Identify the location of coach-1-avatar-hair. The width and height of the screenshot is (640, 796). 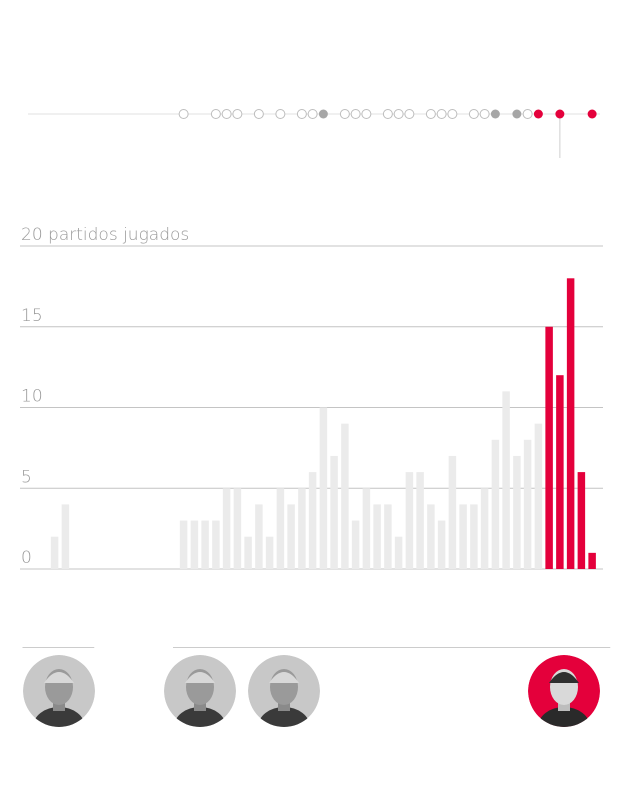
(59, 677).